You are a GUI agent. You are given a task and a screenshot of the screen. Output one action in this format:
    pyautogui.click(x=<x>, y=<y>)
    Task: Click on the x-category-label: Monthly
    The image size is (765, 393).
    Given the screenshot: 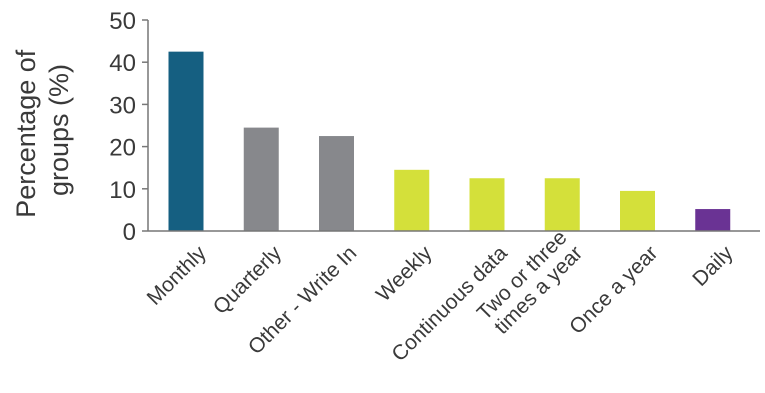 What is the action you would take?
    pyautogui.click(x=177, y=275)
    